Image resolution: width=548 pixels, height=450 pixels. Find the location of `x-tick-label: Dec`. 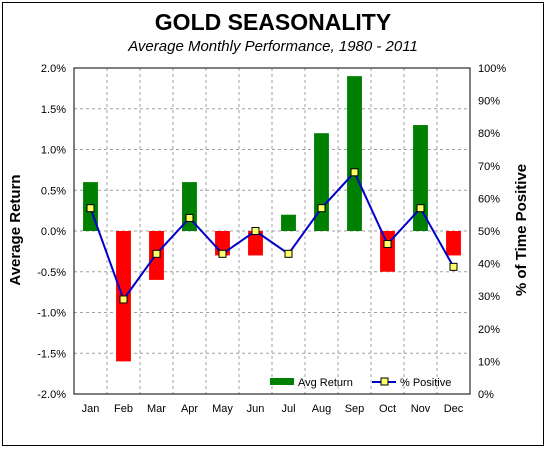

x-tick-label: Dec is located at coordinates (454, 409).